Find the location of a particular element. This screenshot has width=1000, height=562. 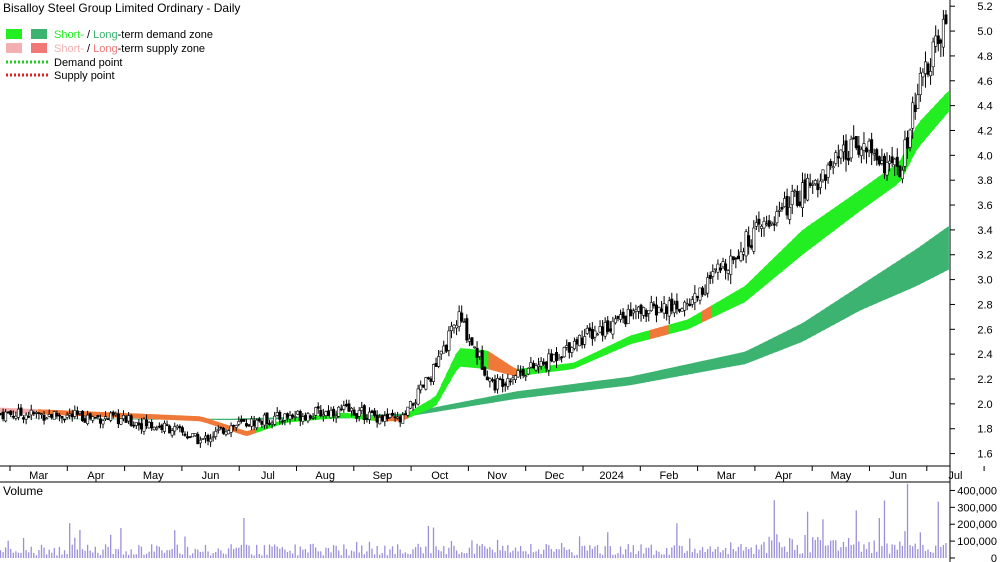

price-tick-label: 2.6 is located at coordinates (984, 330).